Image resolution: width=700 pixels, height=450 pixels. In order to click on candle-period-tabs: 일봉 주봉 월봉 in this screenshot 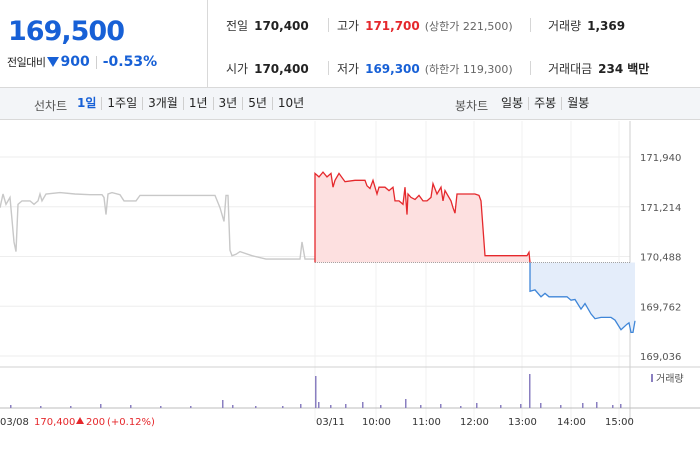, I will do `click(545, 103)`.